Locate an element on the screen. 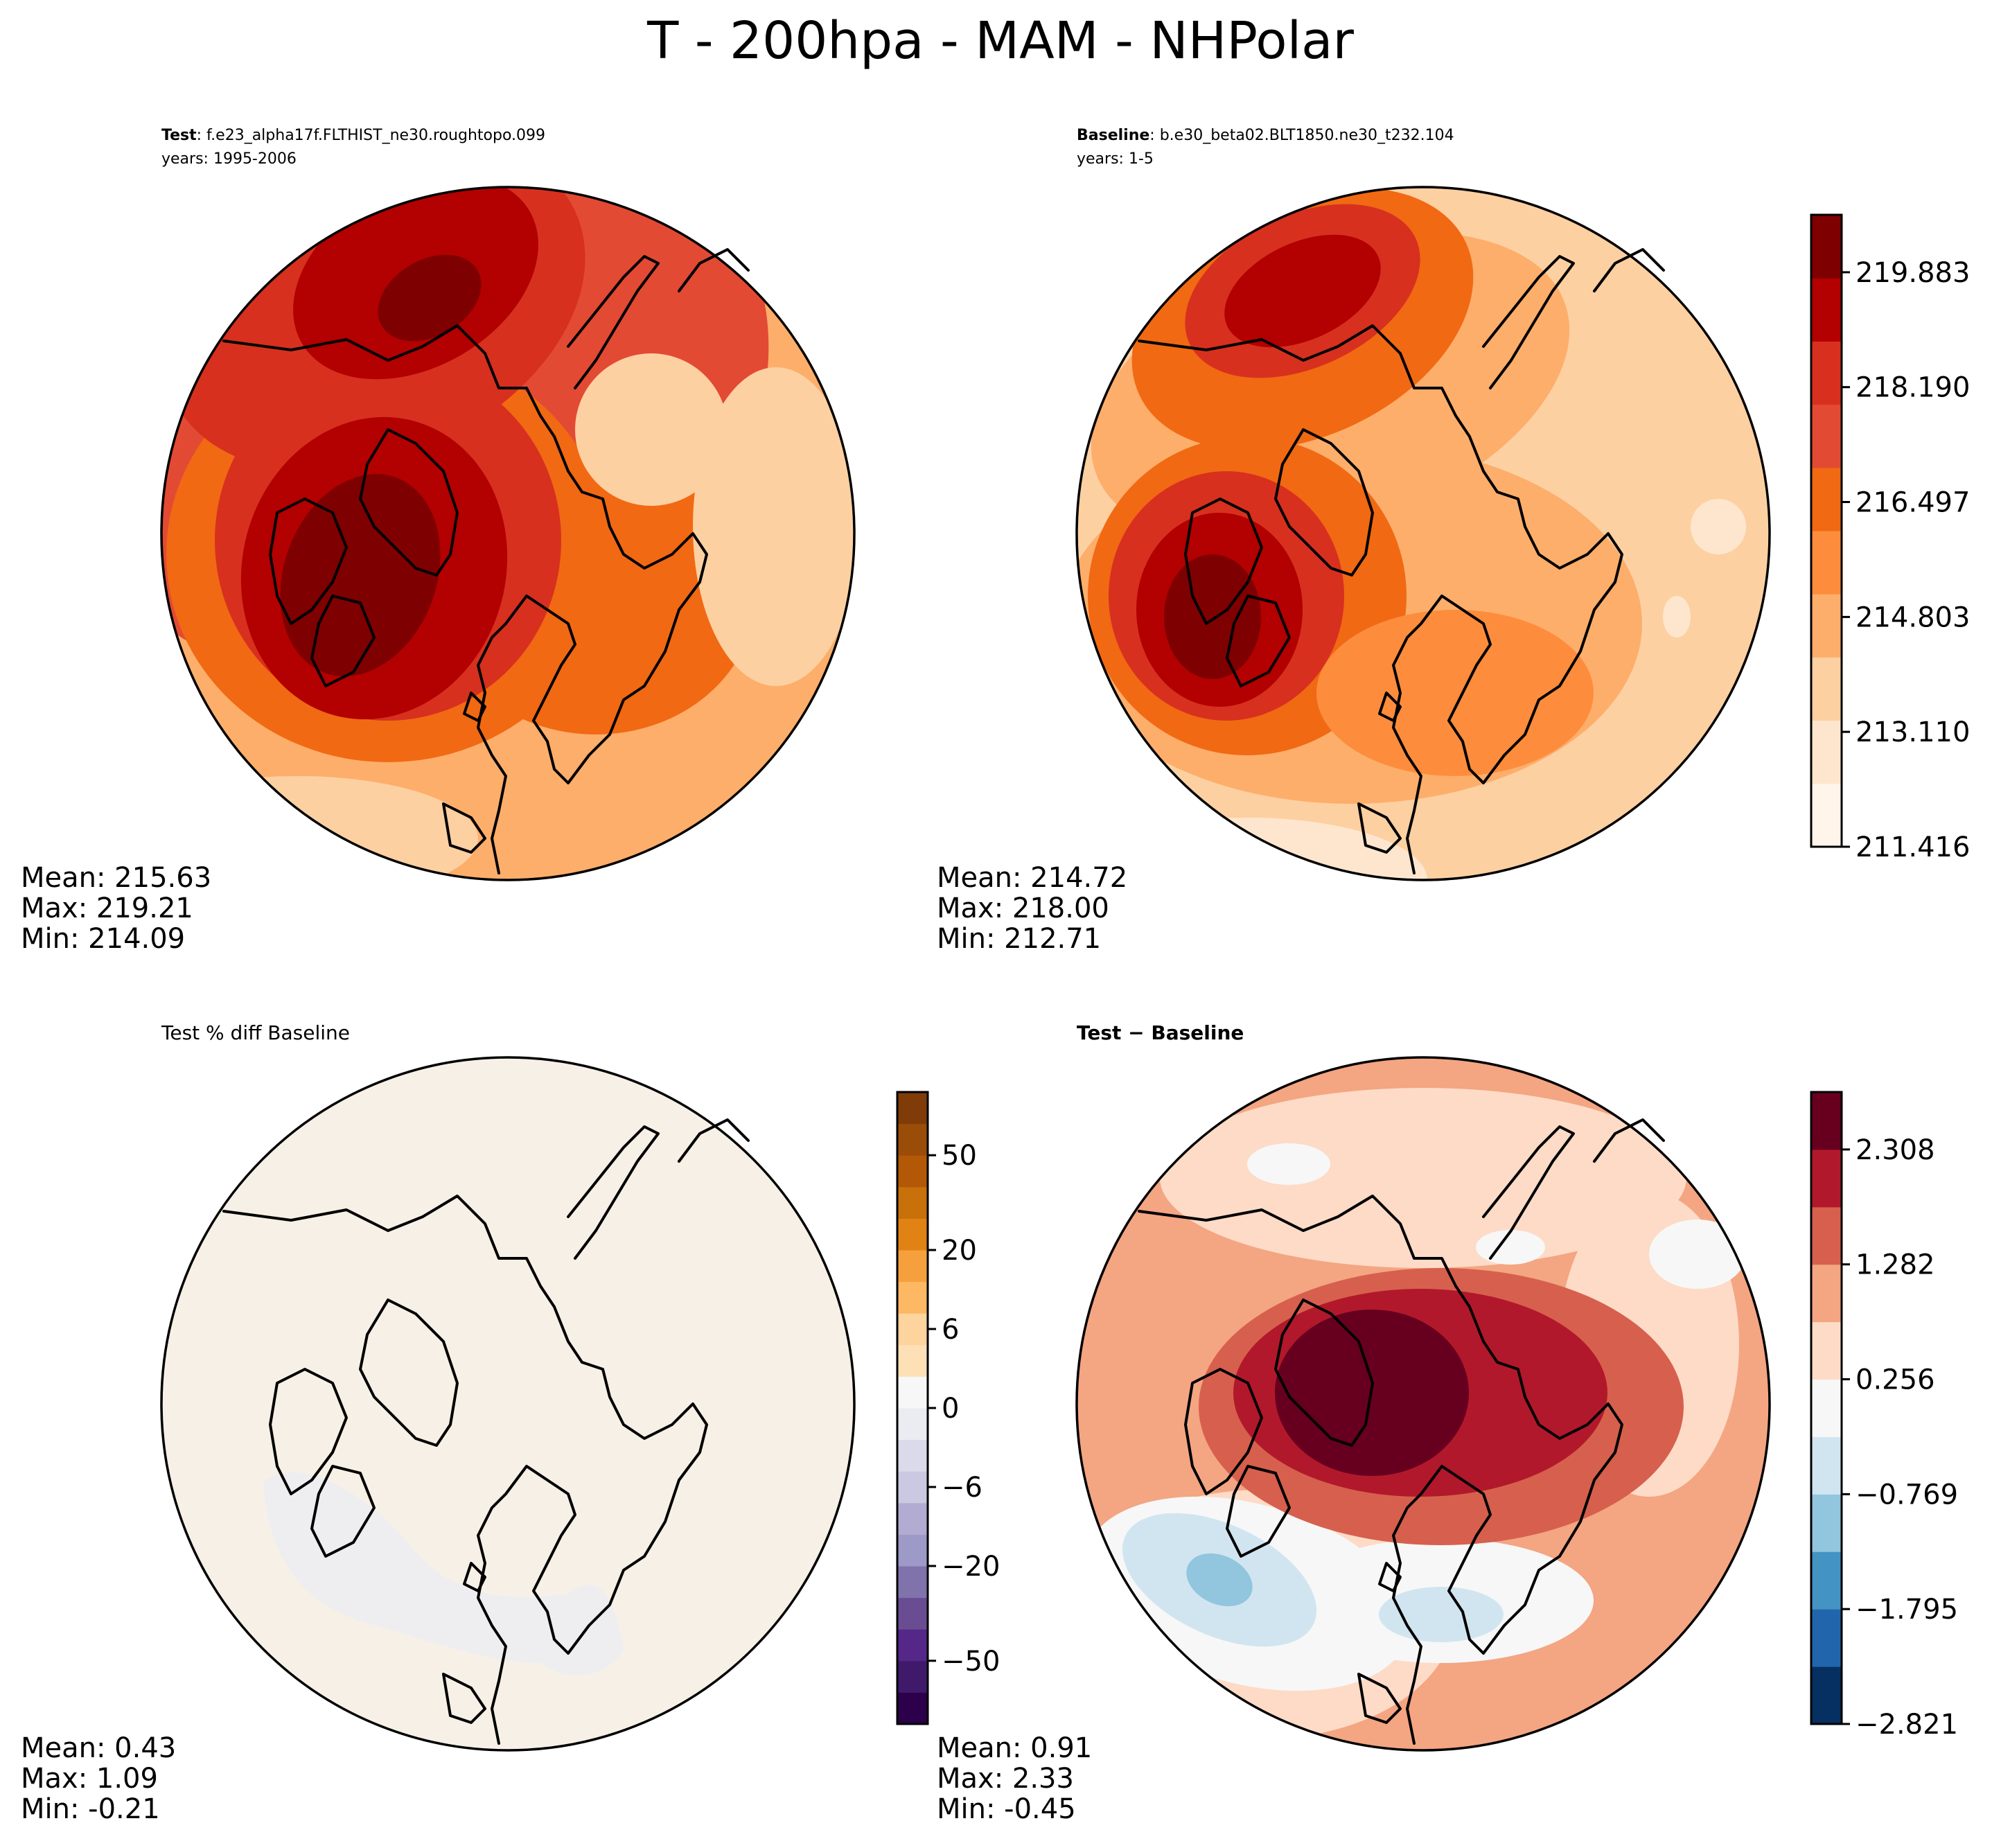 The height and width of the screenshot is (1848, 2001). colorbar-pct: 50 20 6 0 −6 −20 −50 is located at coordinates (948, 1408).